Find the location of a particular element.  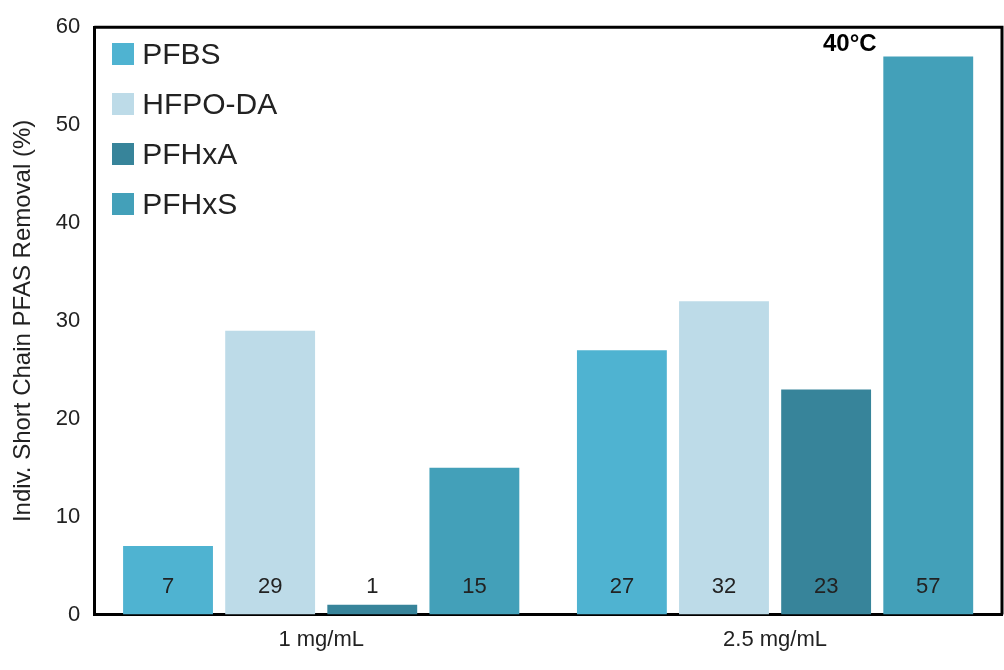

data-label: 15 is located at coordinates (474, 585).